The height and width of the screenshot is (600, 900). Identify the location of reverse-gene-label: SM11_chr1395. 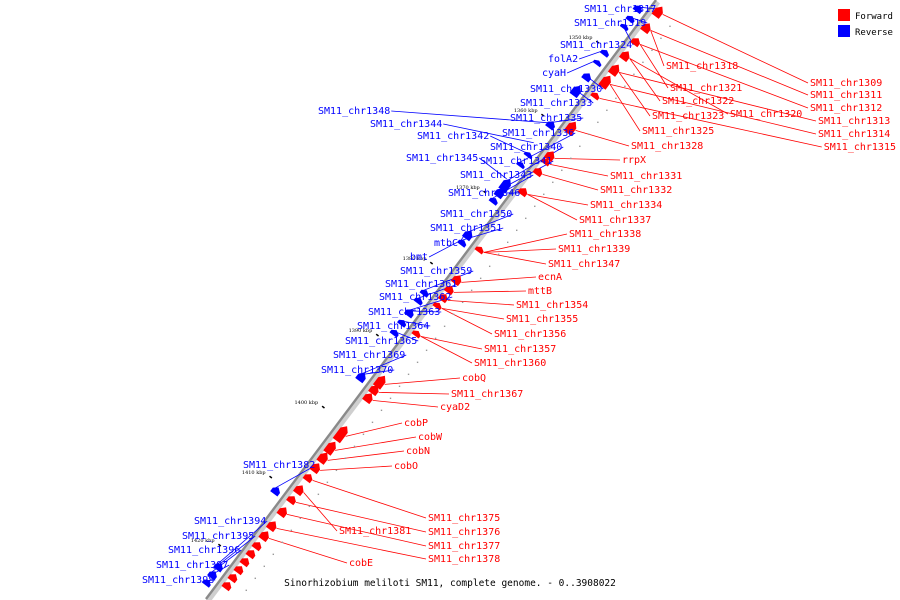
(218, 536).